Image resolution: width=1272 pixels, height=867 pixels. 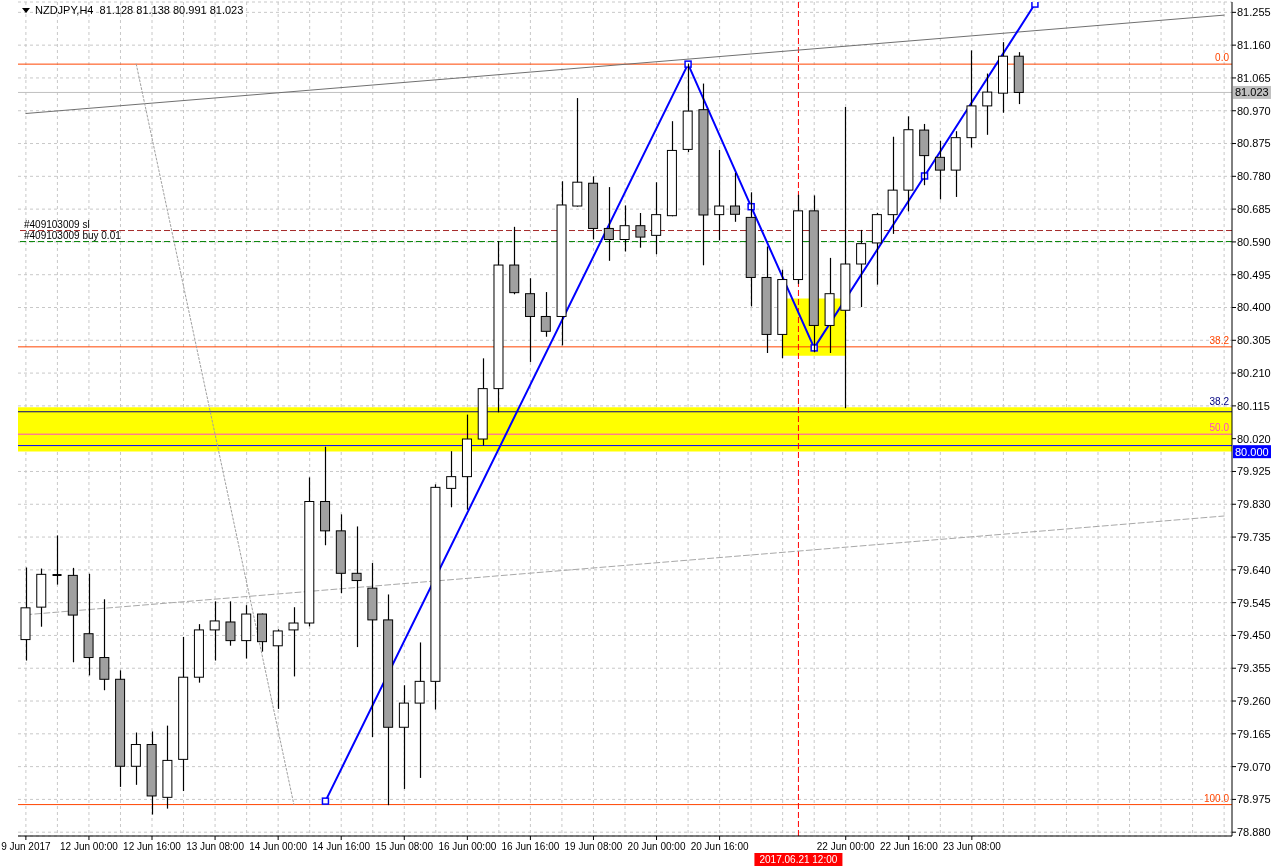 What do you see at coordinates (1254, 504) in the screenshot?
I see `y-tick-label: 79.830` at bounding box center [1254, 504].